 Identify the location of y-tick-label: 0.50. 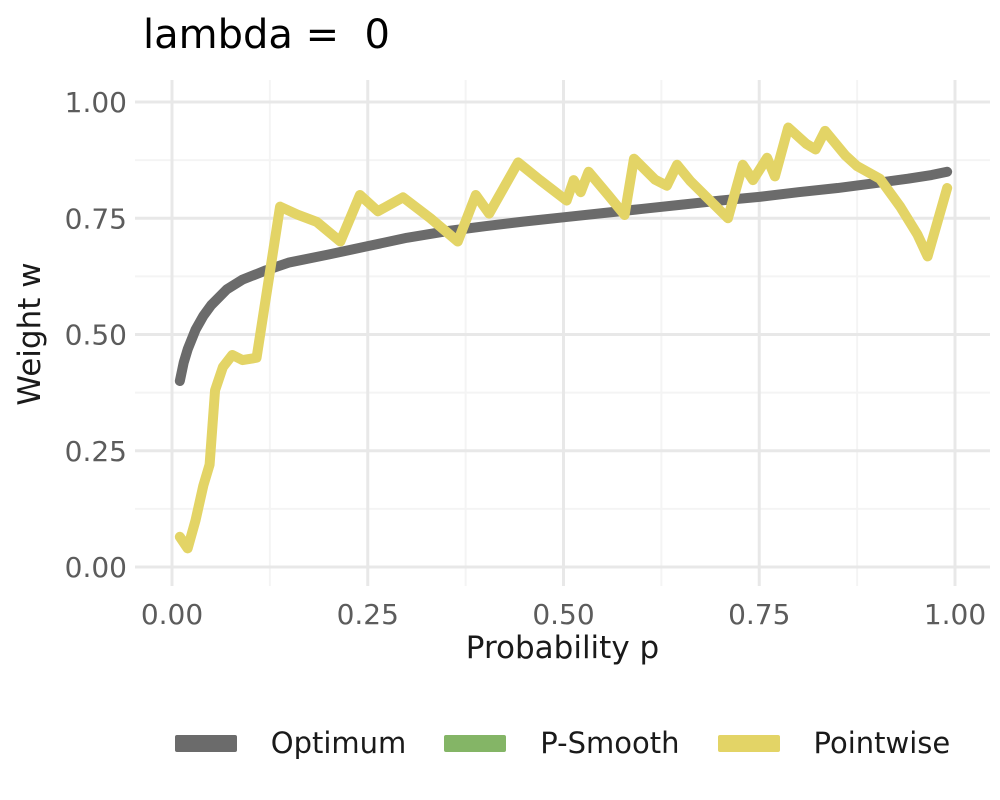
(96, 335).